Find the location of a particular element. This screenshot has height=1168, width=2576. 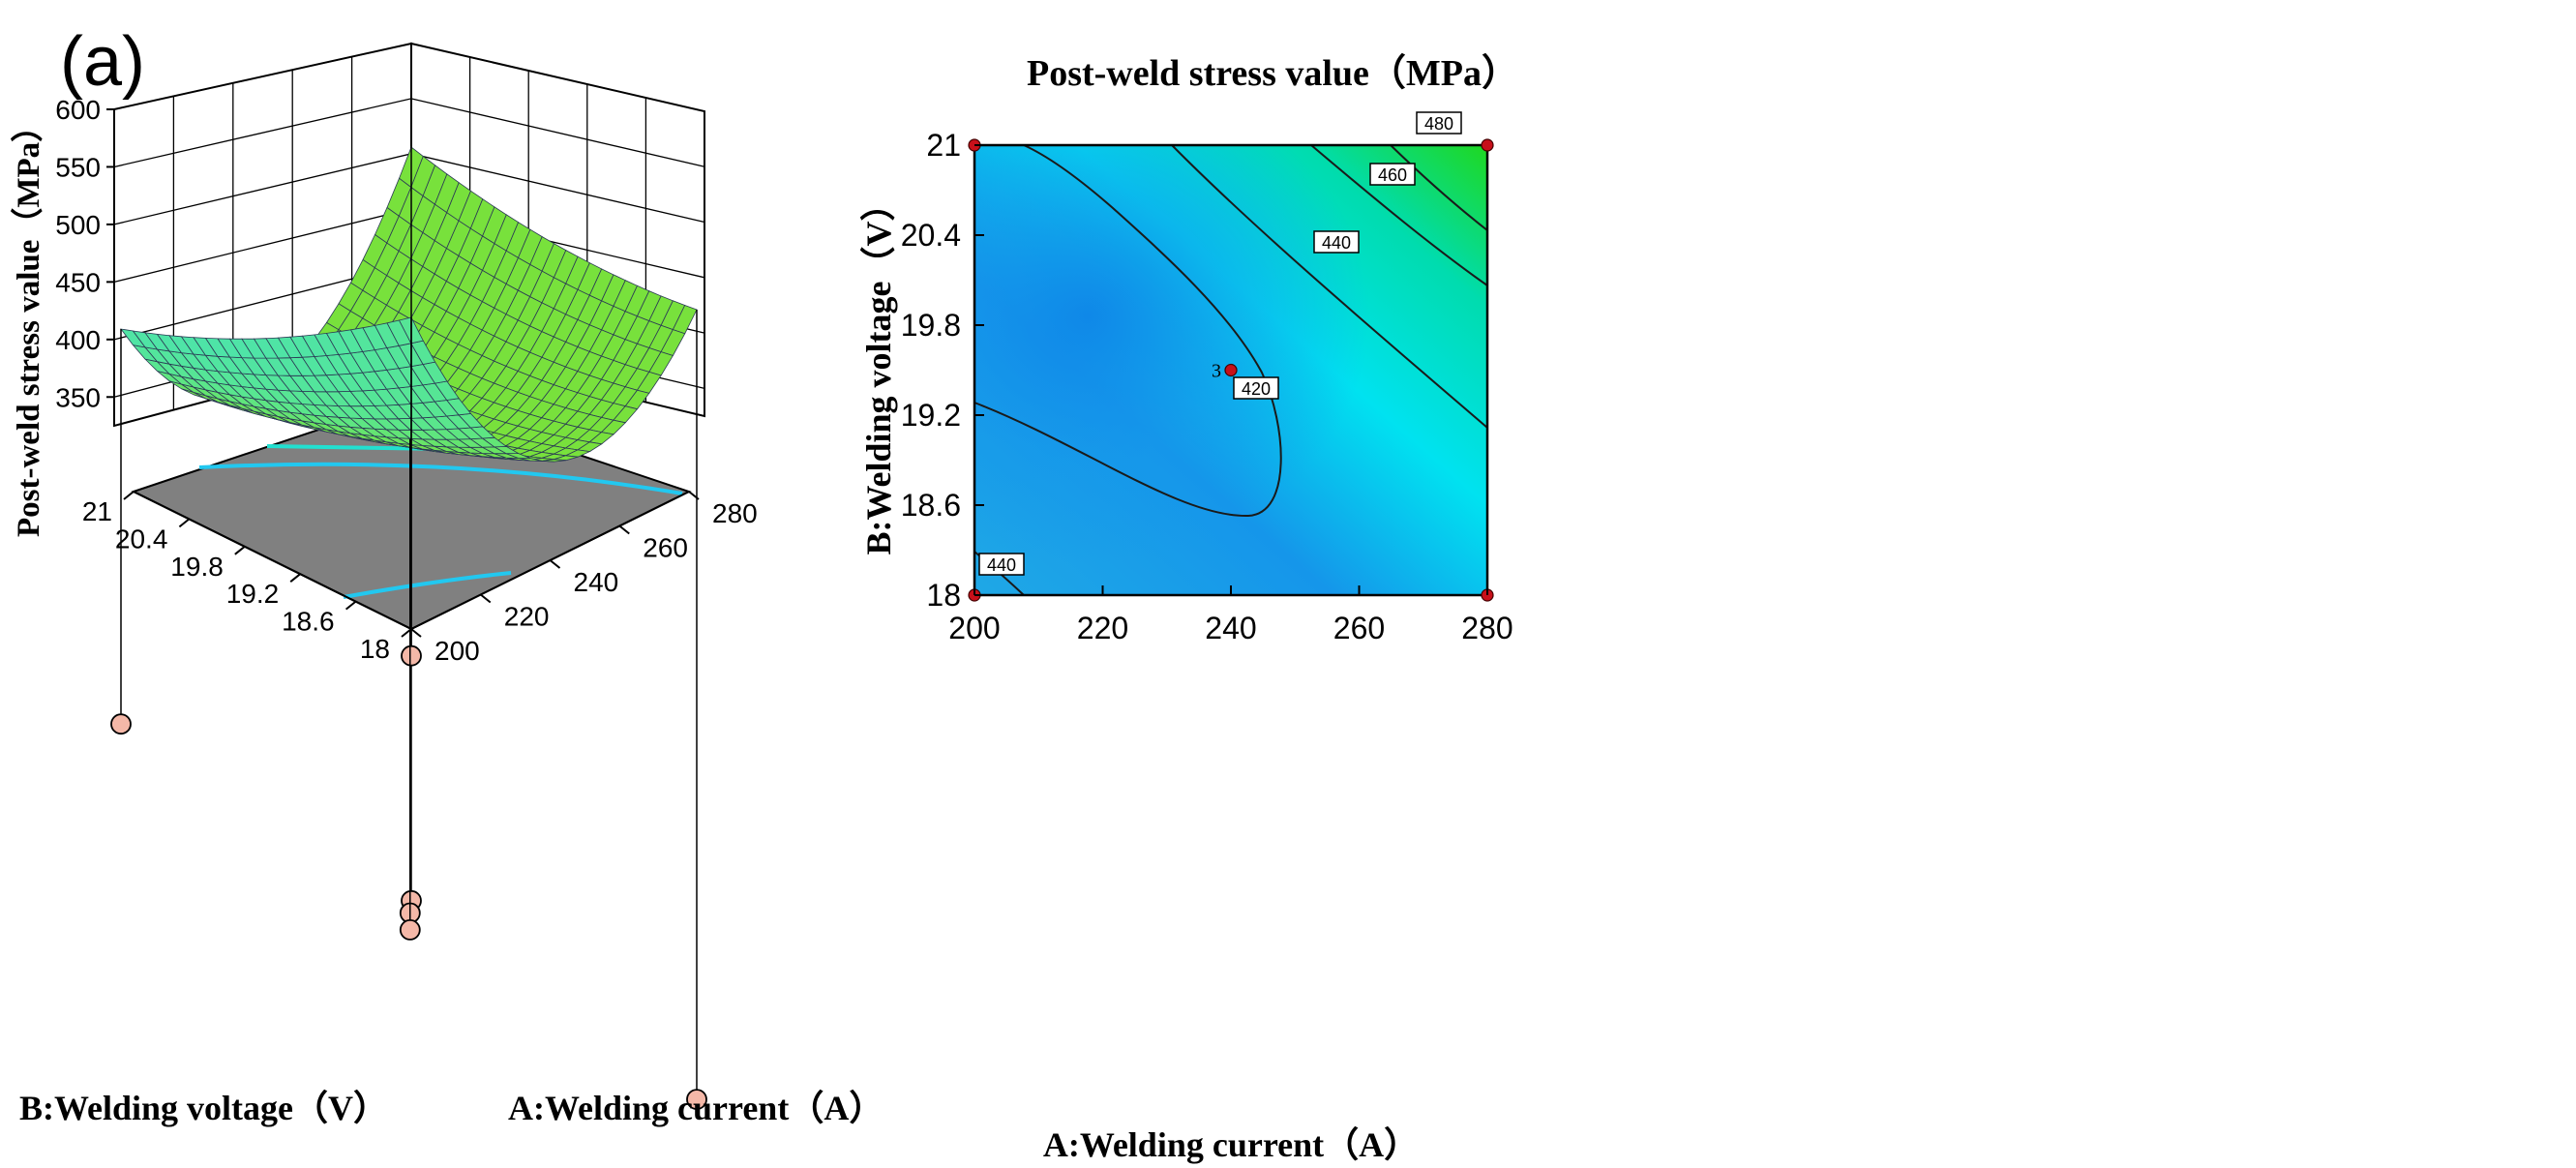

z-axis-title: Post-weld stress value（MPa） is located at coordinates (28, 323).